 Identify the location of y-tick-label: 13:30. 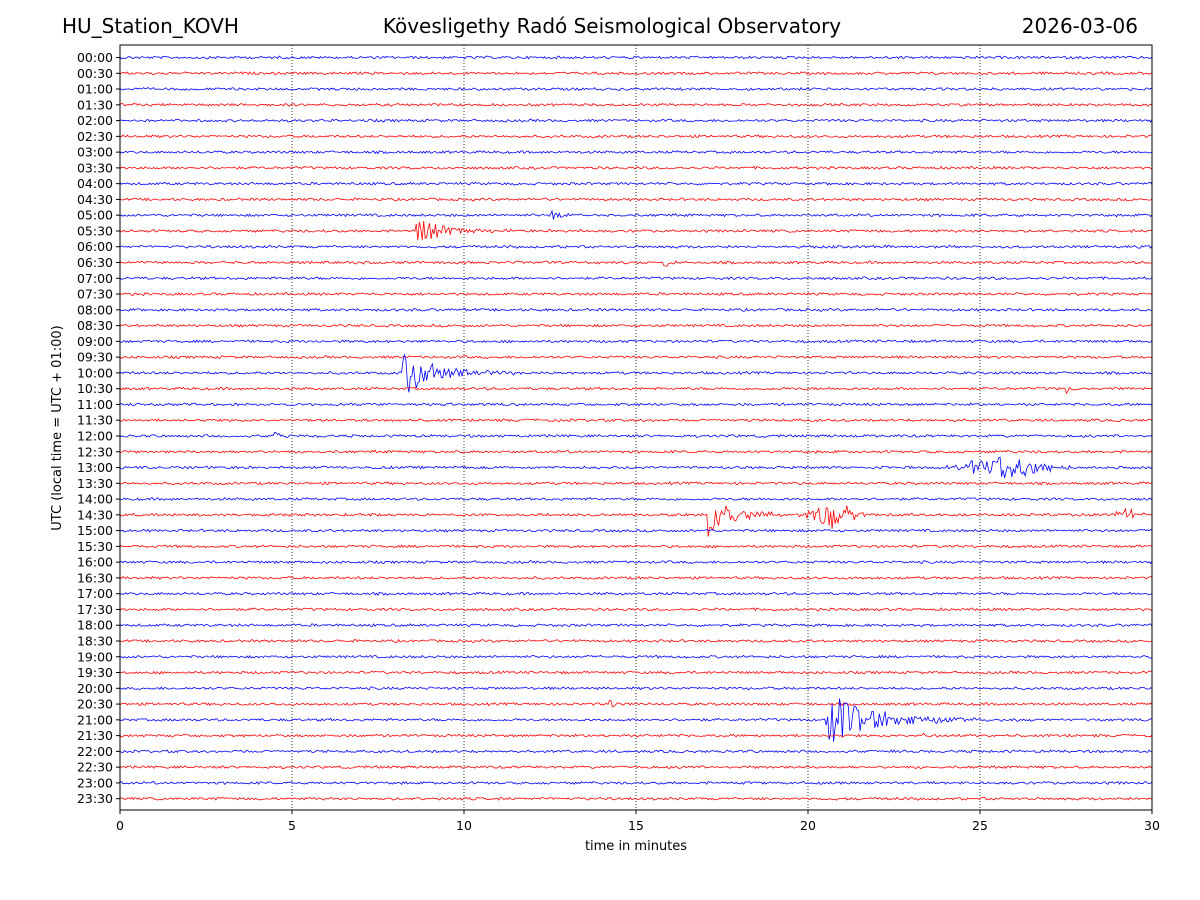
(95, 483).